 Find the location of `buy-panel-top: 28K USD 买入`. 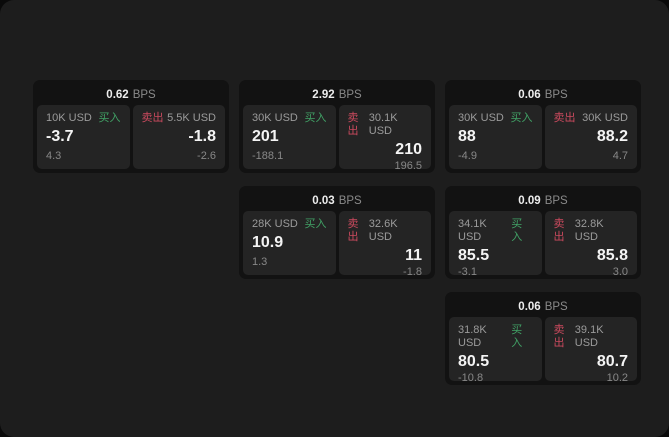

buy-panel-top: 28K USD 买入 is located at coordinates (289, 224).